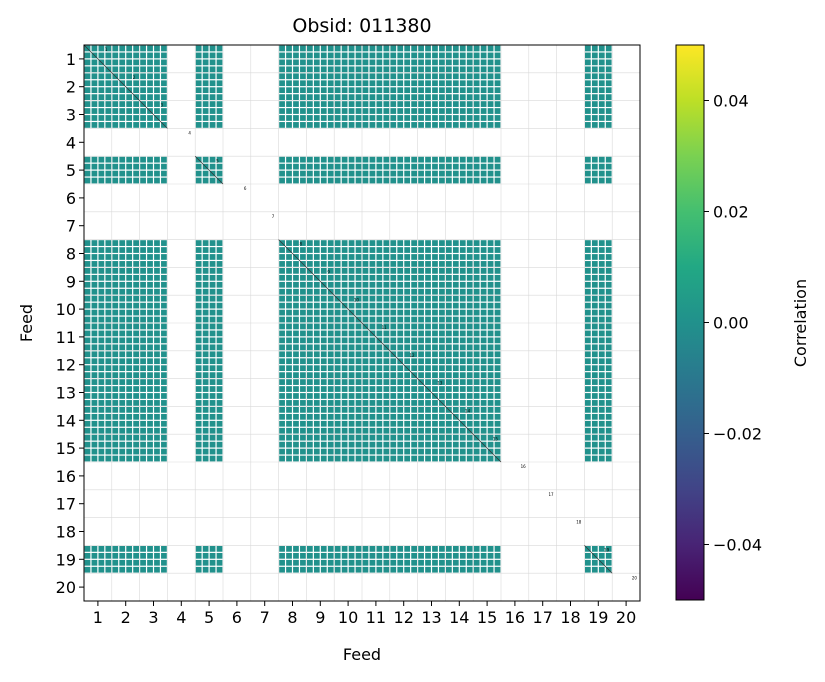 Image resolution: width=825 pixels, height=682 pixels. Describe the element at coordinates (209, 170) in the screenshot. I see `diagonal-line` at that location.